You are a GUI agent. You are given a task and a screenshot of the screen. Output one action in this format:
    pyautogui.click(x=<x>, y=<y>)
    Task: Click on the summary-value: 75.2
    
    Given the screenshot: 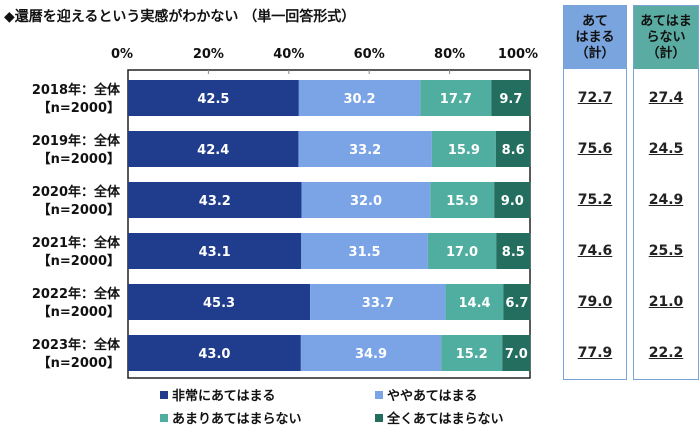 What is the action you would take?
    pyautogui.click(x=595, y=200)
    